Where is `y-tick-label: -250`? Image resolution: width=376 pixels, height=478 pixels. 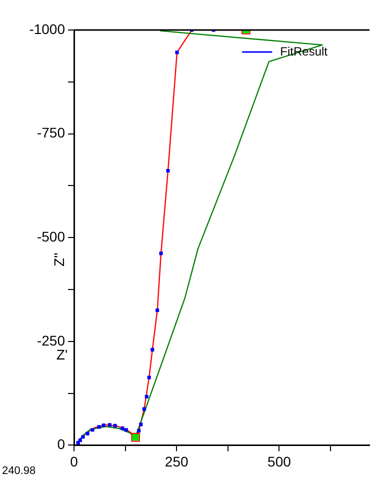
y-tick-label: -250 is located at coordinates (51, 340).